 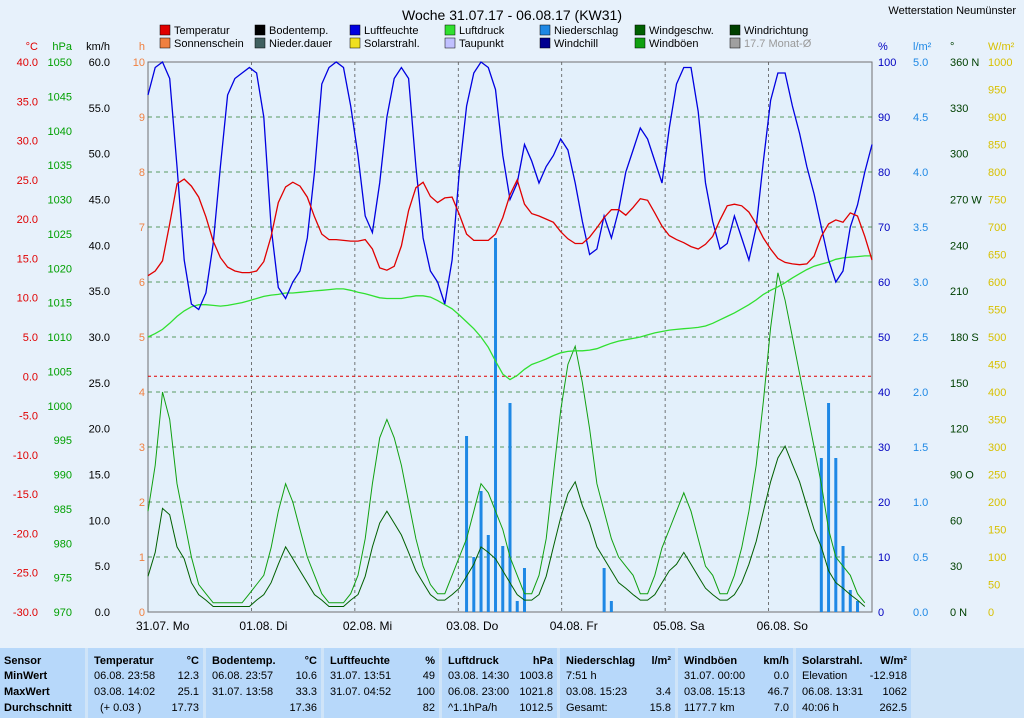 What do you see at coordinates (192, 661) in the screenshot?
I see `temp-unit: °C` at bounding box center [192, 661].